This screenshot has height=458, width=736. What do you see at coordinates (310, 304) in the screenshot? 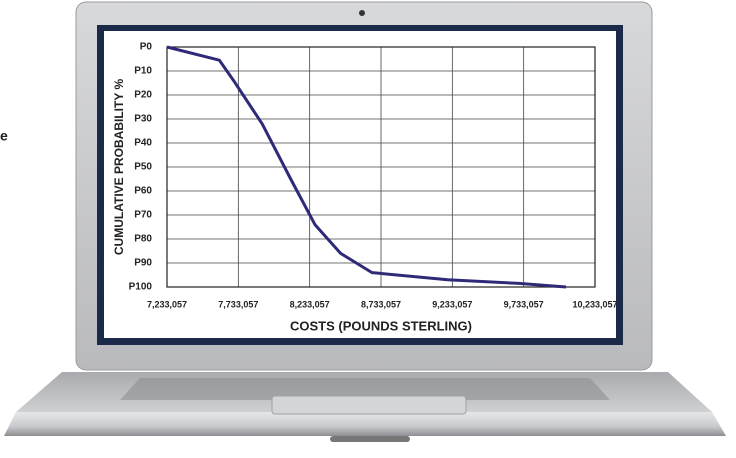
I see `x-tick-label: 8,233,057` at bounding box center [310, 304].